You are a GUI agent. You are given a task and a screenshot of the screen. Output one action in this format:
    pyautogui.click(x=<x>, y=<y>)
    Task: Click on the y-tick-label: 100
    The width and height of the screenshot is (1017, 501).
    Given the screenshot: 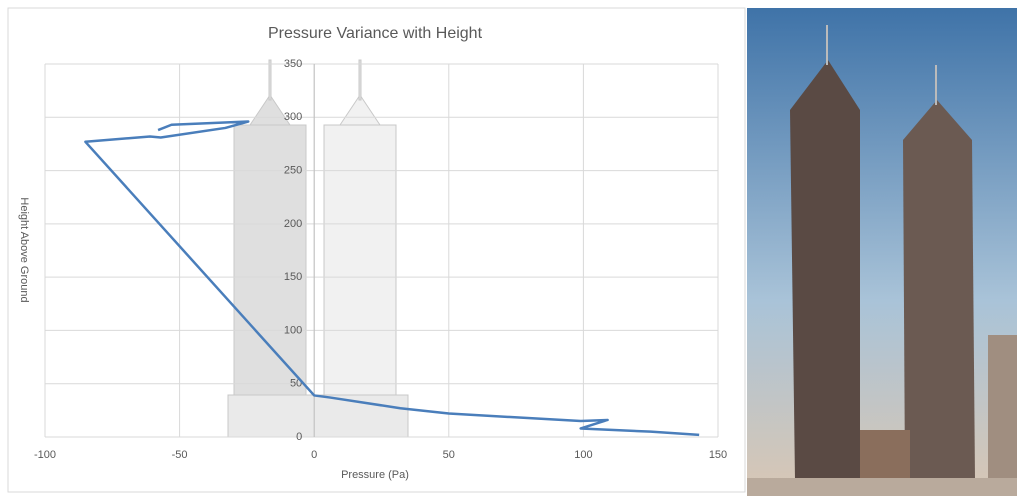 What is the action you would take?
    pyautogui.click(x=293, y=330)
    